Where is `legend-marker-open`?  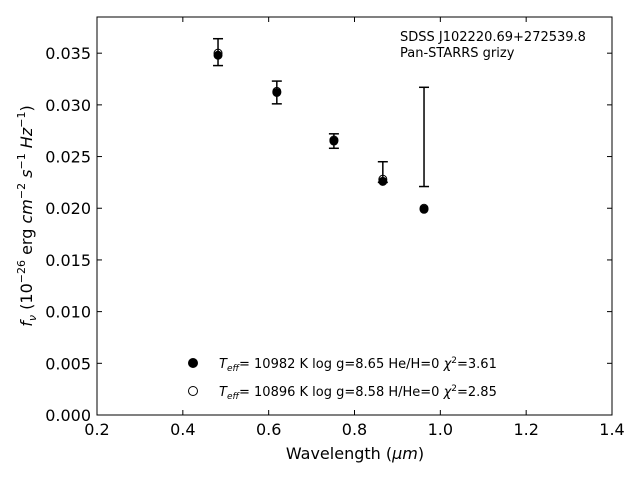
legend-marker-open is located at coordinates (193, 391).